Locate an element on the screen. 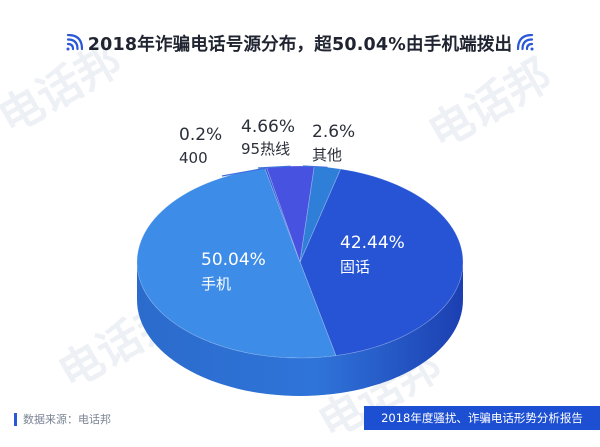 The width and height of the screenshot is (600, 447). label-value-95: 4.66% is located at coordinates (268, 127).